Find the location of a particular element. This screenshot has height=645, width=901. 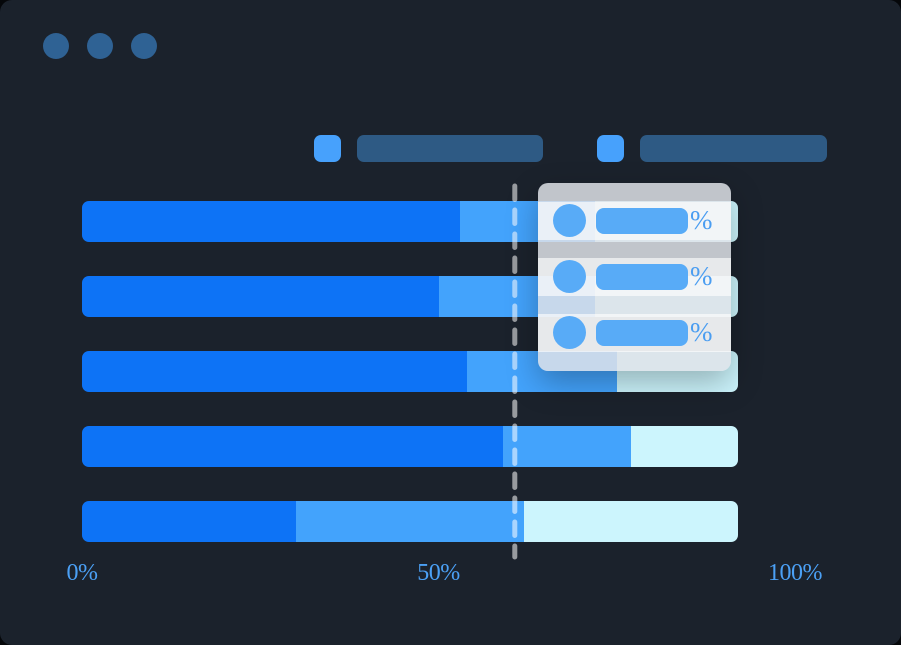

x-axis-tick-label: 100% is located at coordinates (795, 573).